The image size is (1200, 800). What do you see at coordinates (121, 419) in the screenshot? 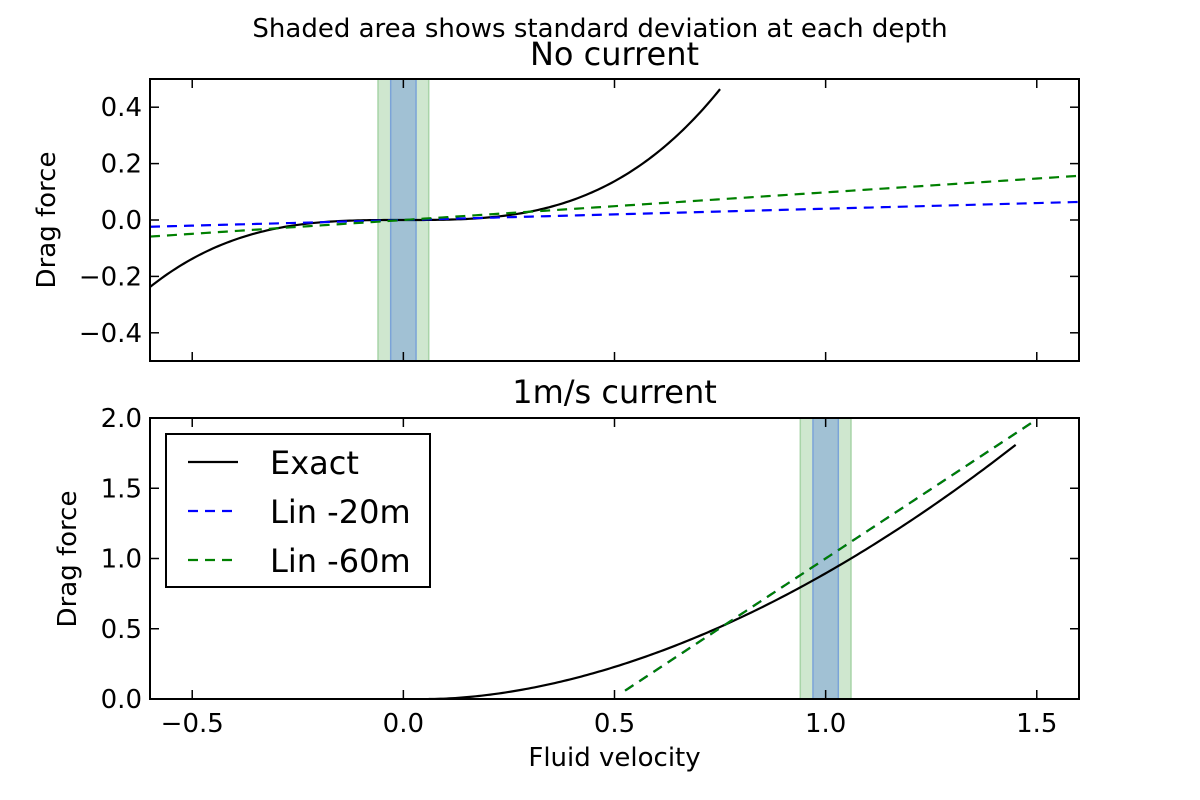
I see `y-tick-label: 2.0` at bounding box center [121, 419].